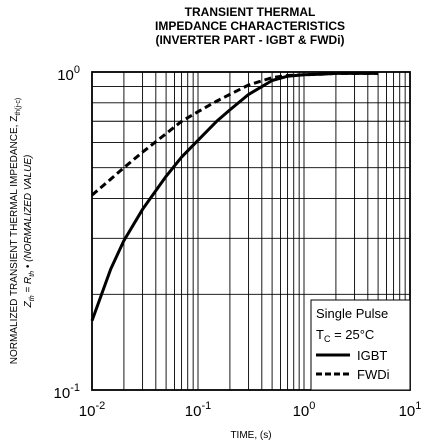  Describe the element at coordinates (360, 345) in the screenshot. I see `legend: Single Pulse TC = 25°C IGBT FWDi` at that location.